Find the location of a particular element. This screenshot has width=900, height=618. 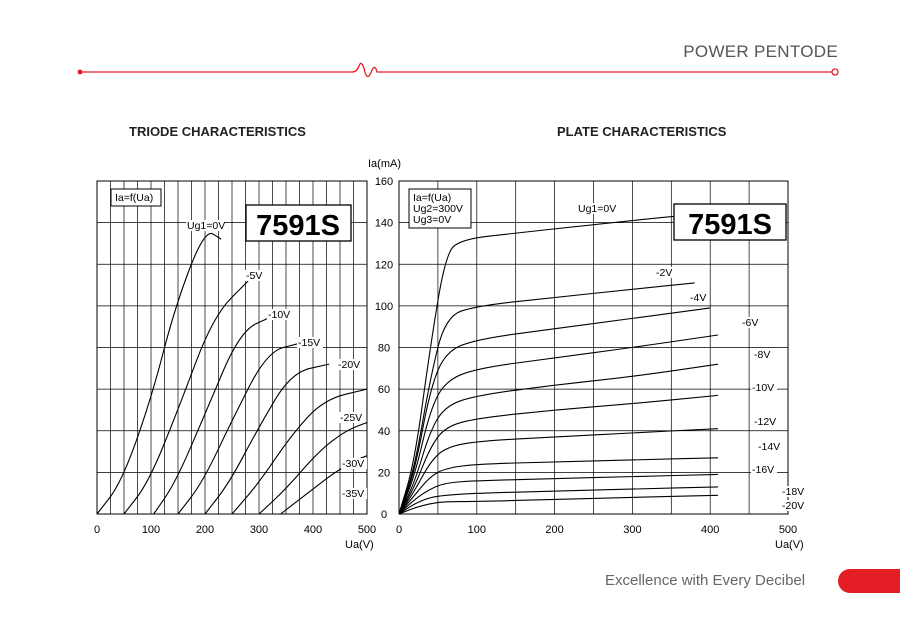

triode-tube-label-box is located at coordinates (298, 223).